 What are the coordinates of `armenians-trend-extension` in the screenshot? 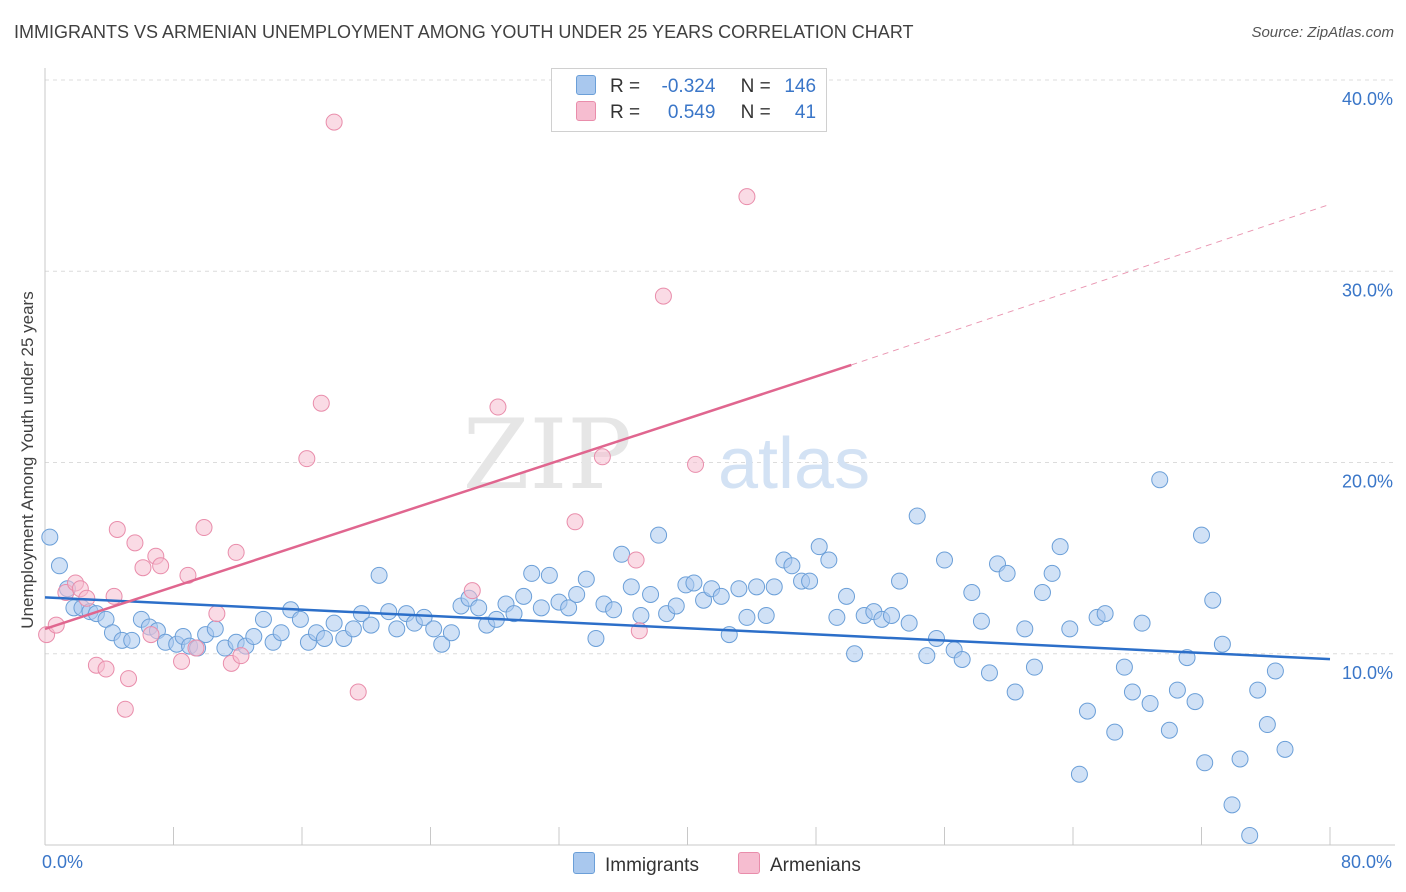 It's located at (1091, 284).